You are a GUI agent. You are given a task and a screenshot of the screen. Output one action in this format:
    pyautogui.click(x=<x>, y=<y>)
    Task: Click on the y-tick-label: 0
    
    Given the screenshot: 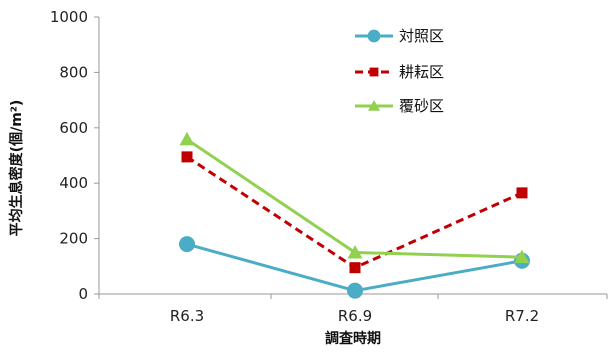 What is the action you would take?
    pyautogui.click(x=83, y=294)
    